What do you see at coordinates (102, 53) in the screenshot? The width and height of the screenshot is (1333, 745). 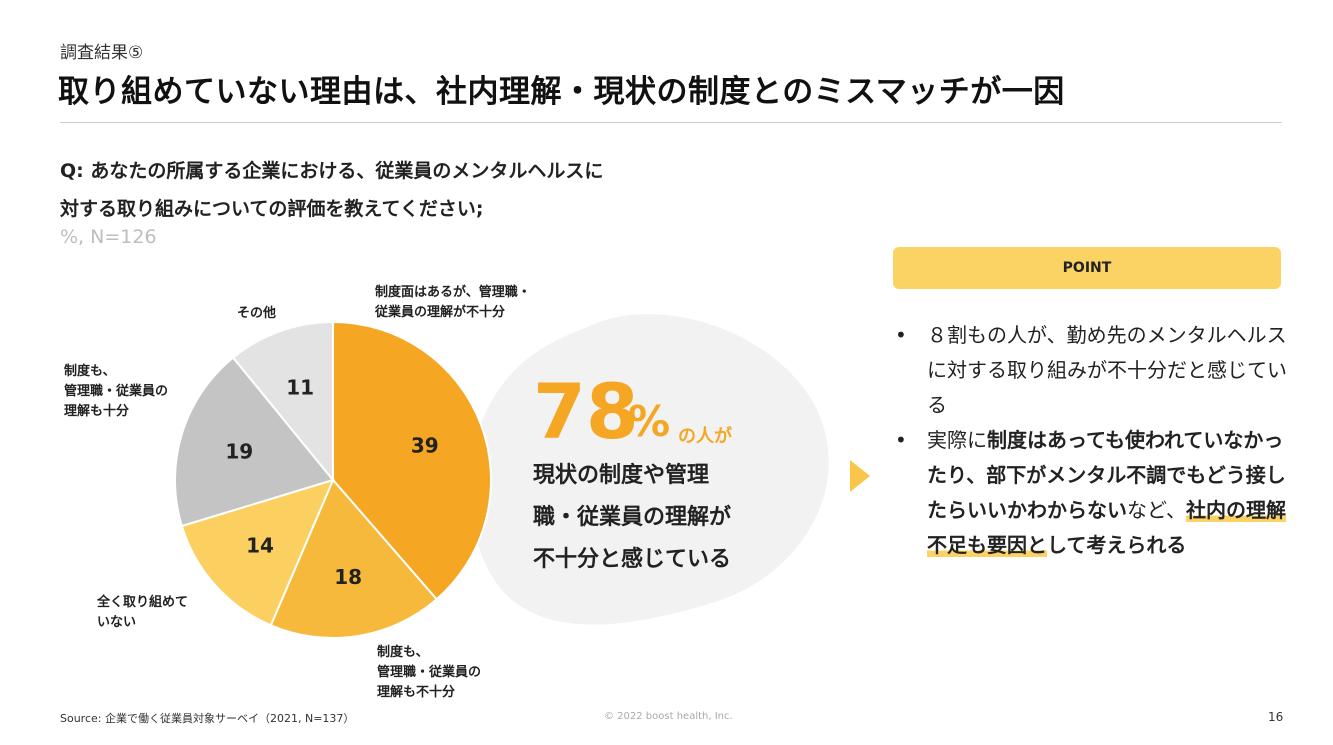 I see `section-subtitle: 調査結果⑤` at bounding box center [102, 53].